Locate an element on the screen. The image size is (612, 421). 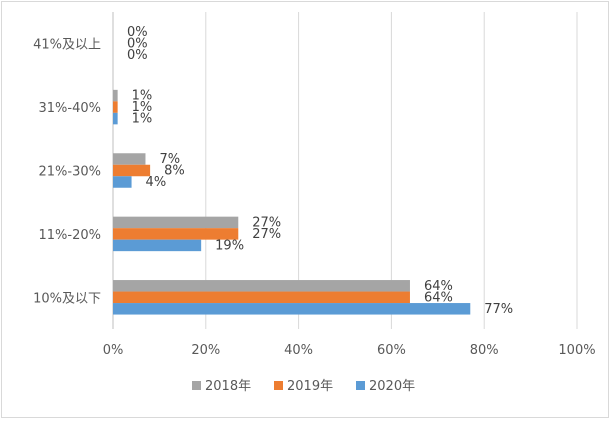
x-tick-label: 0% is located at coordinates (113, 350).